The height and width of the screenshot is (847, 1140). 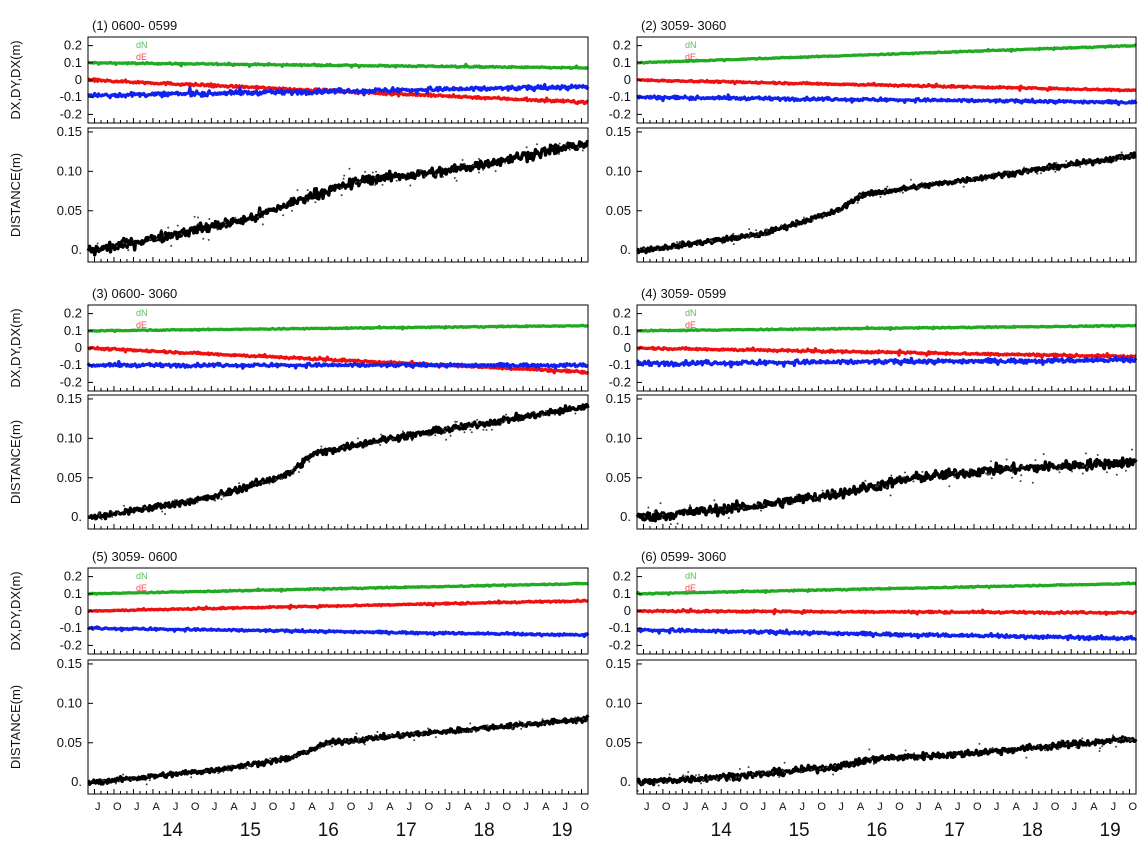 What do you see at coordinates (886, 328) in the screenshot?
I see `series-line-dN` at bounding box center [886, 328].